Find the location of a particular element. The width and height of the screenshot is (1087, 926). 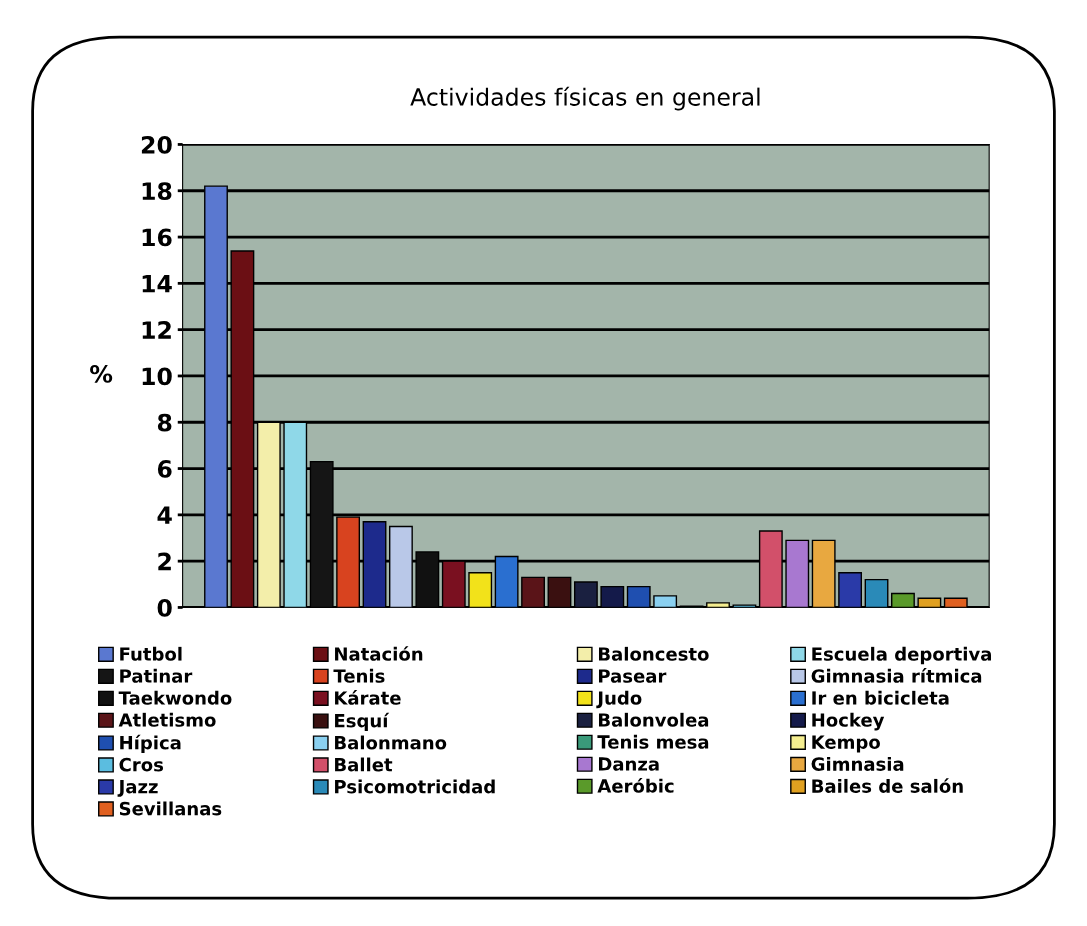

legend-label: Psicomotricidad is located at coordinates (415, 786).